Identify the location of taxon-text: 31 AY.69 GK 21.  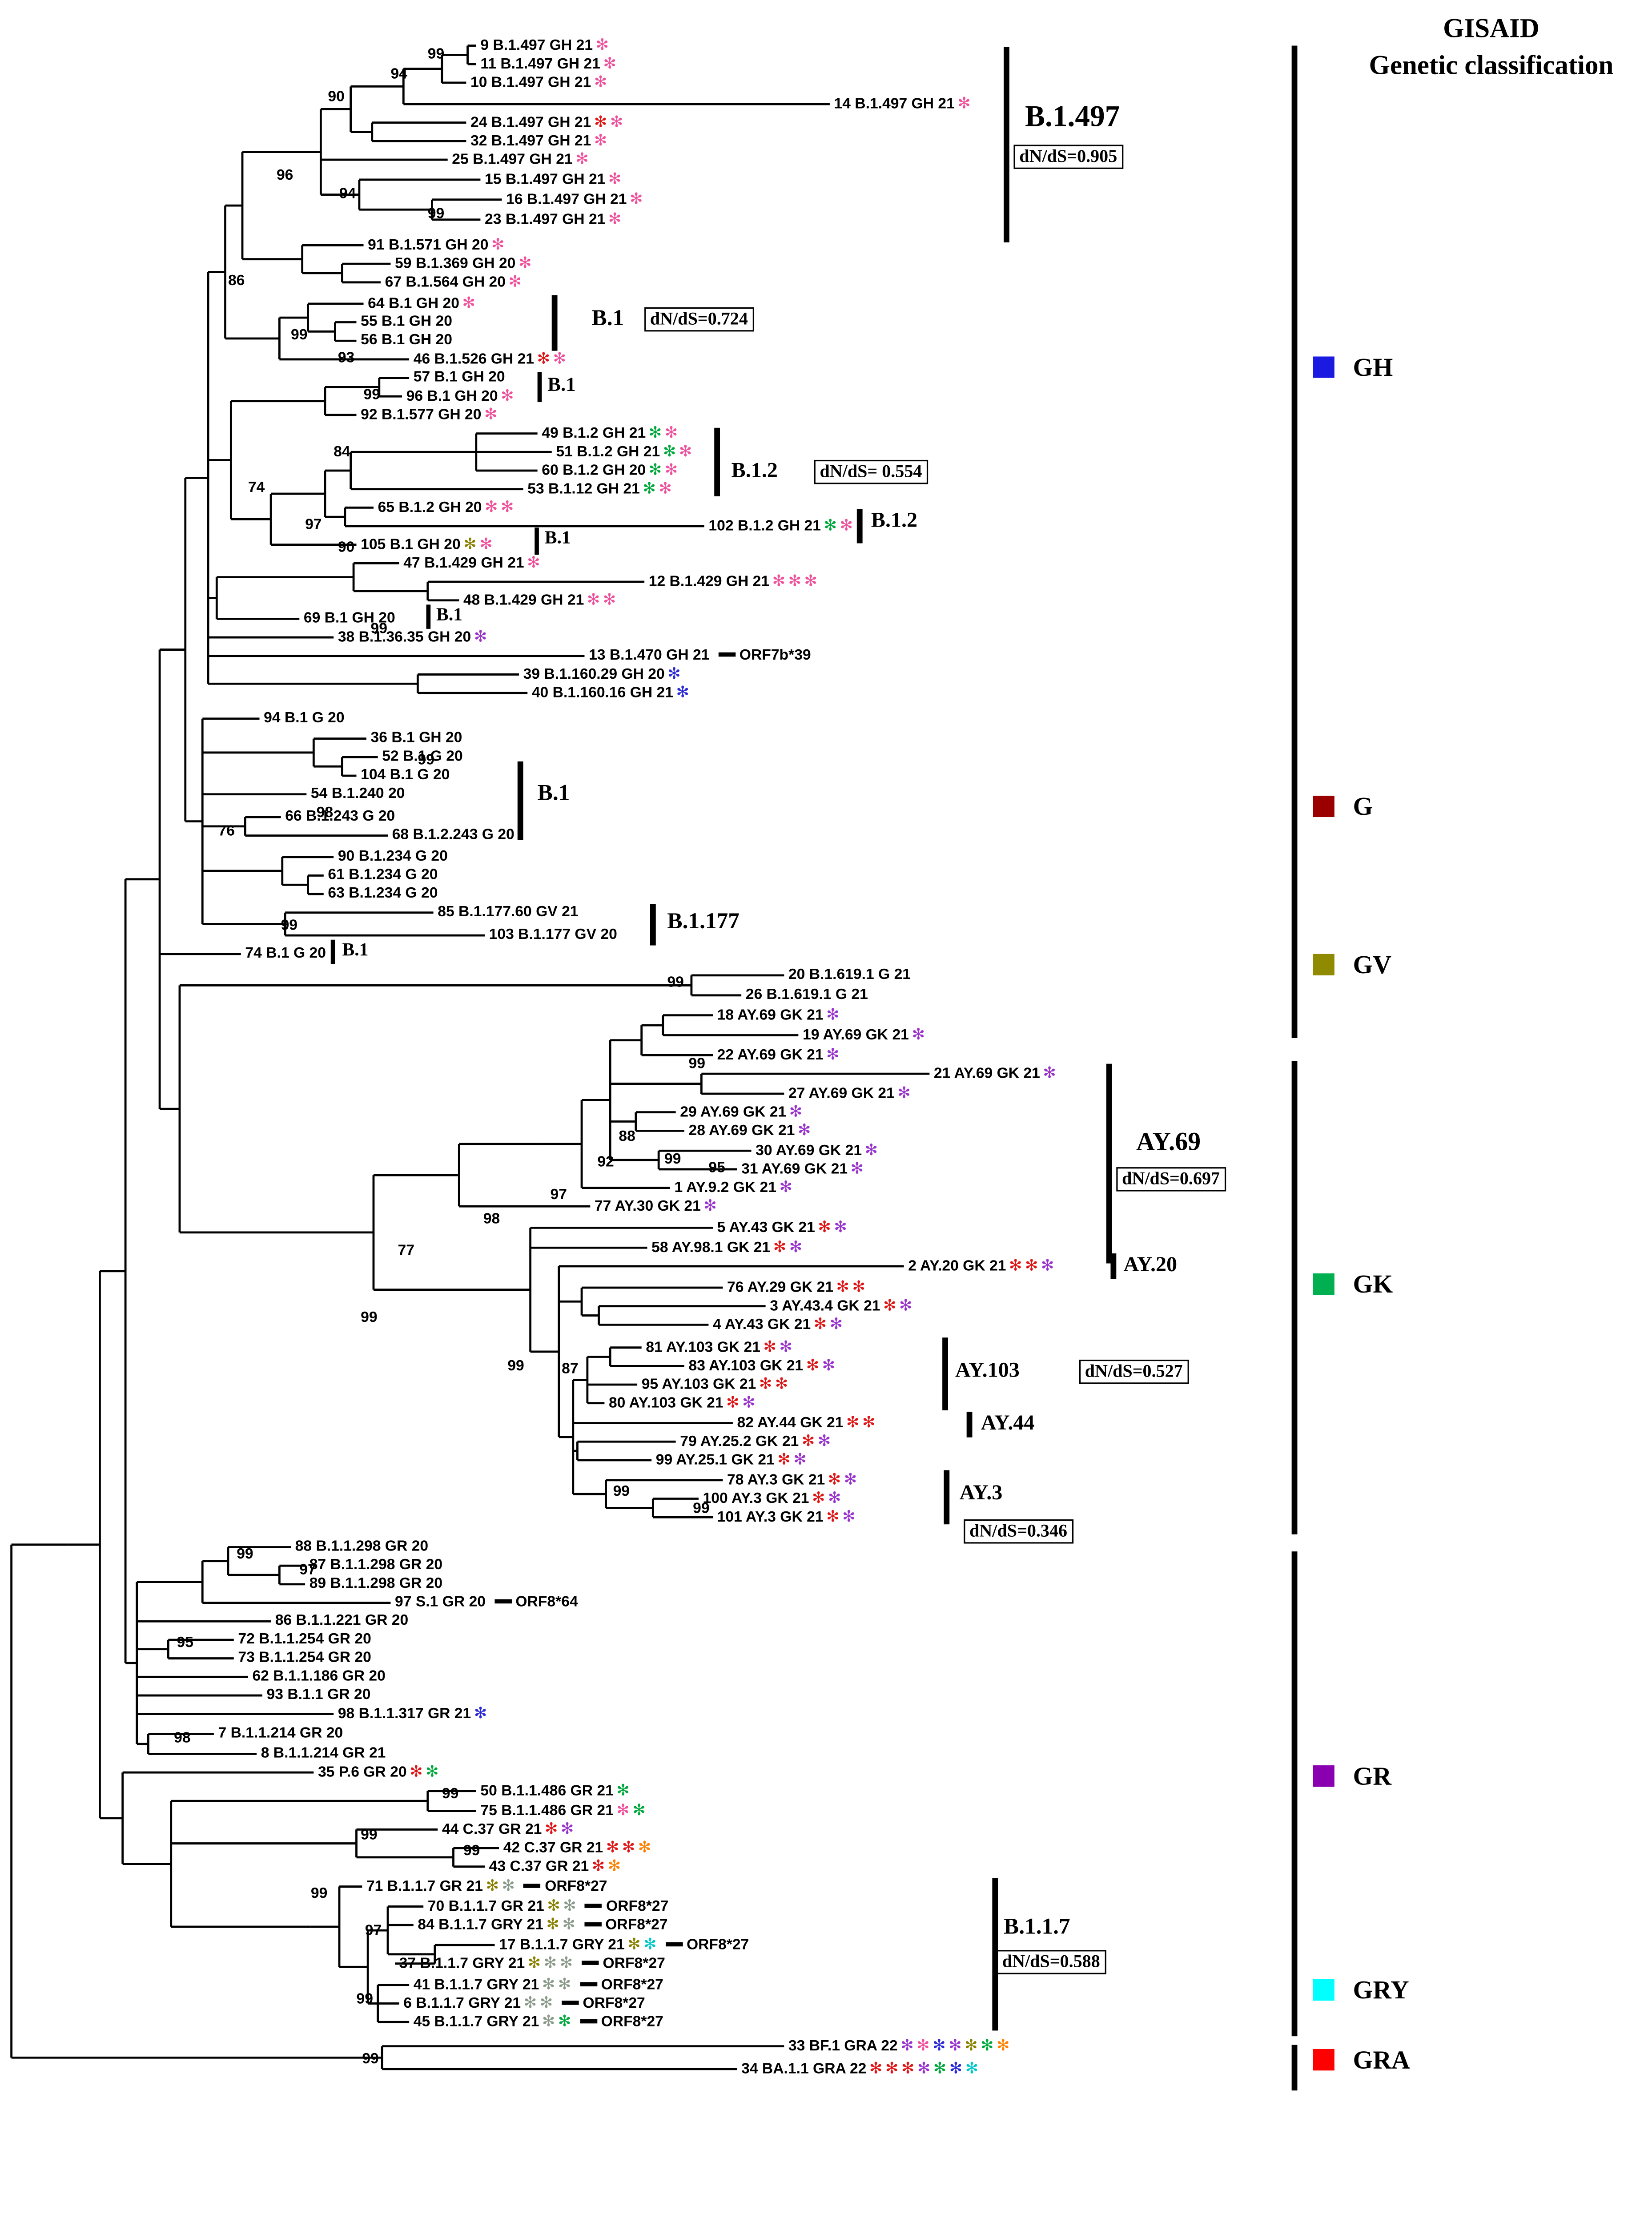
(794, 1169).